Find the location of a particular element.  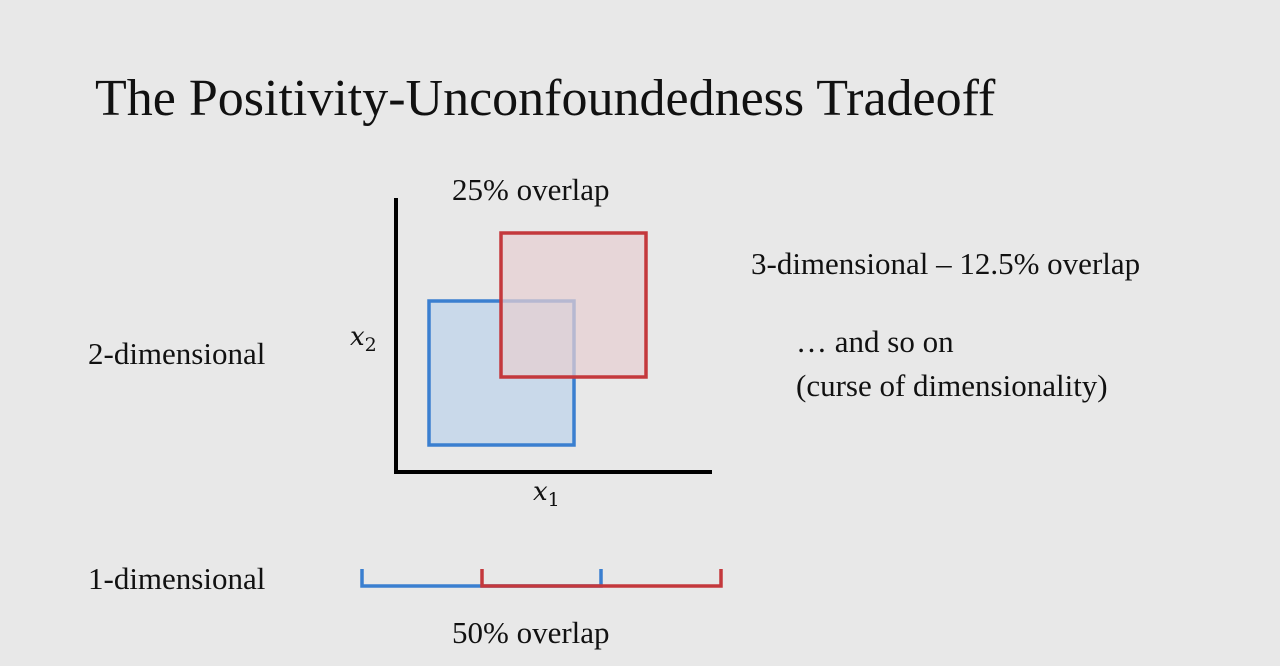

x-axis-label: x1 is located at coordinates (546, 494).